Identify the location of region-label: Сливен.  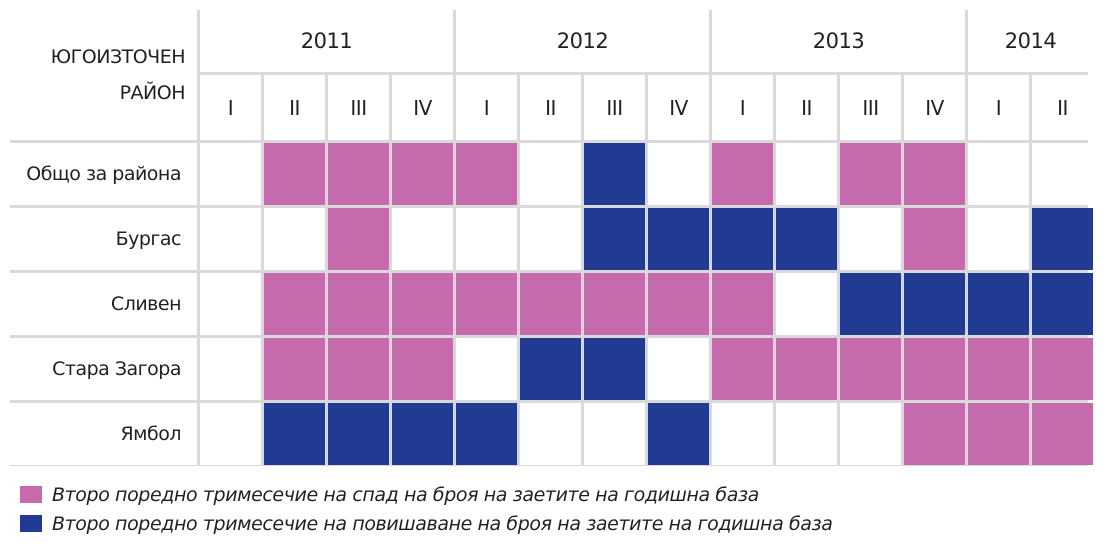
(103, 304).